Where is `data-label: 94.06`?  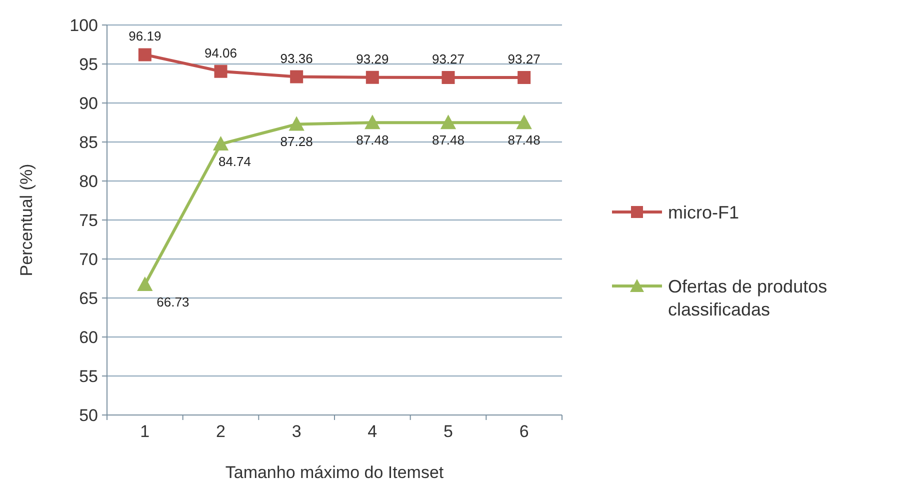 data-label: 94.06 is located at coordinates (221, 52).